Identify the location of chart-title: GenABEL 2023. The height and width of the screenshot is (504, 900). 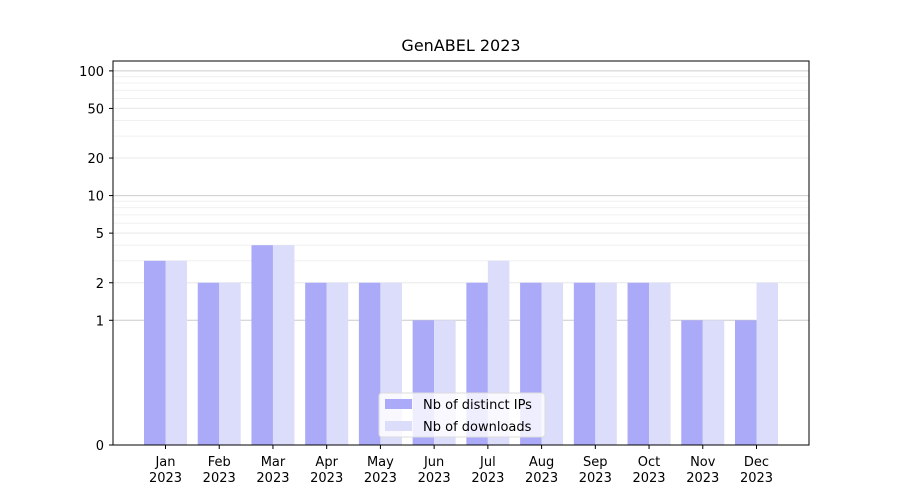
(460, 45).